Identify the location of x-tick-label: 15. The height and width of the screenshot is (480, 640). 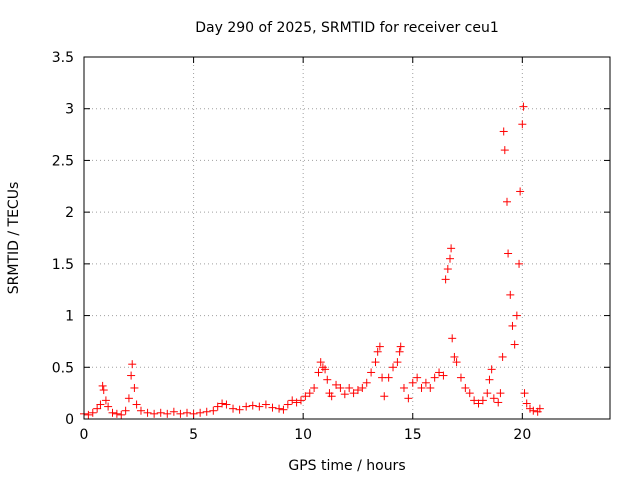
(413, 435).